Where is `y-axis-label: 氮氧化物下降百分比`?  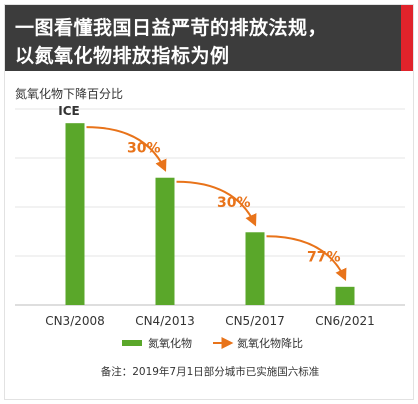 y-axis-label: 氮氧化物下降百分比 is located at coordinates (69, 94).